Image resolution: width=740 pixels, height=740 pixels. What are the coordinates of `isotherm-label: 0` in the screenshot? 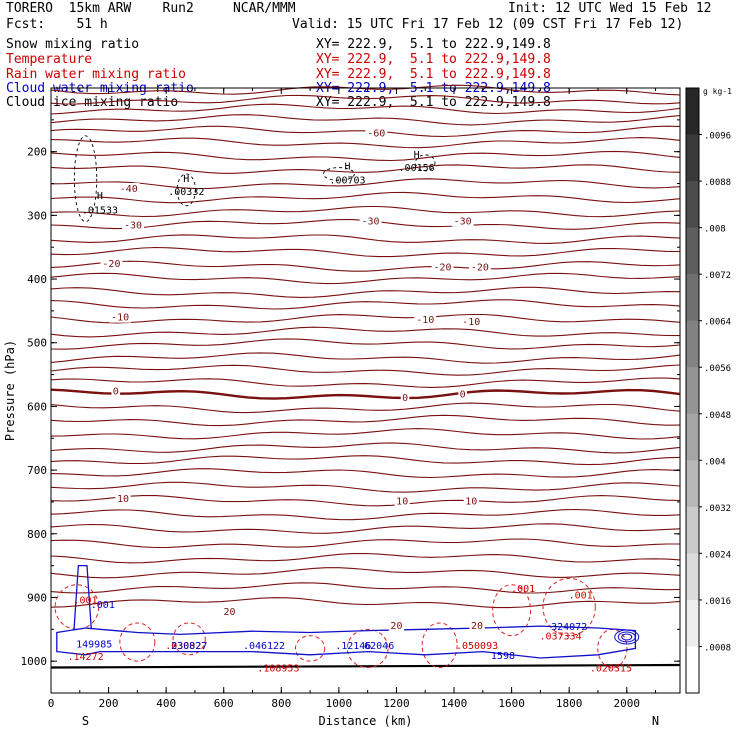 It's located at (116, 392).